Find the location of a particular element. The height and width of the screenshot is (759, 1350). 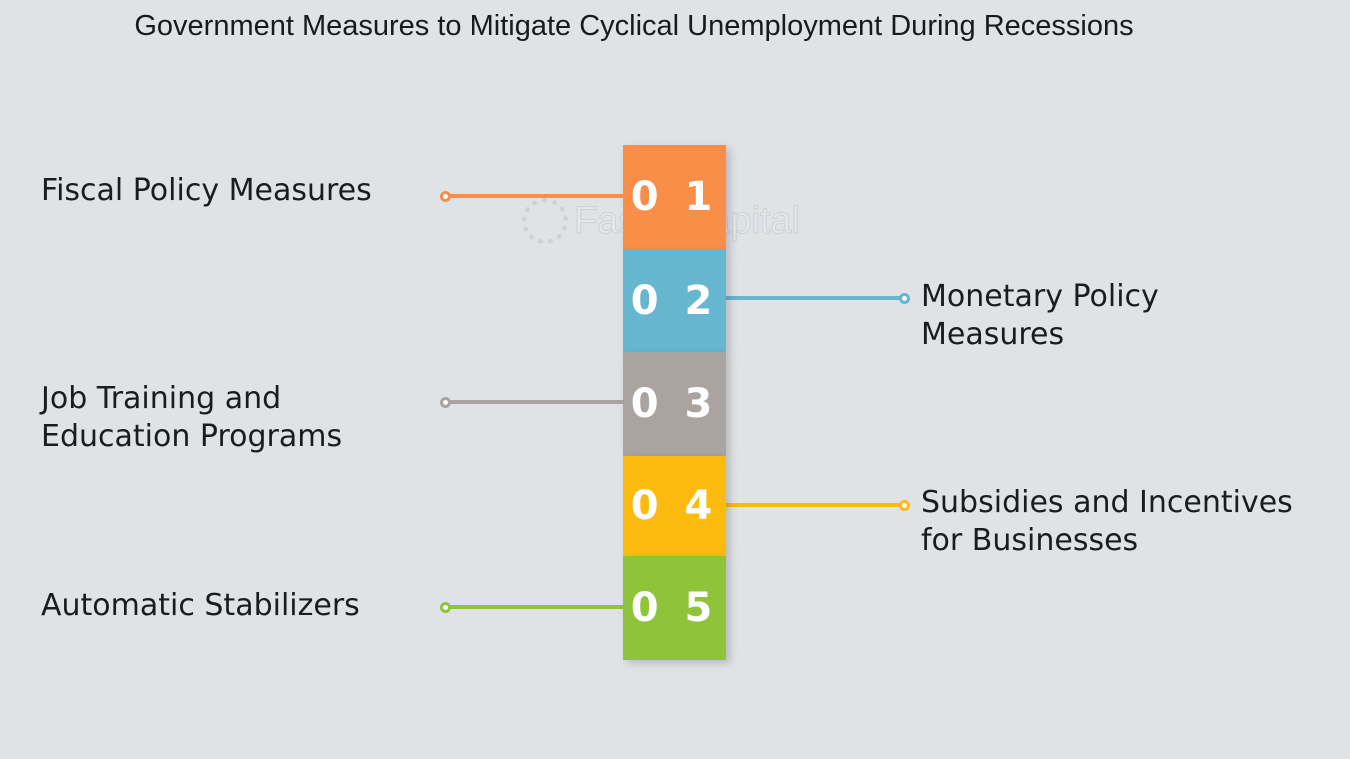

step-label-3-line-1: Job Training and is located at coordinates (161, 398).